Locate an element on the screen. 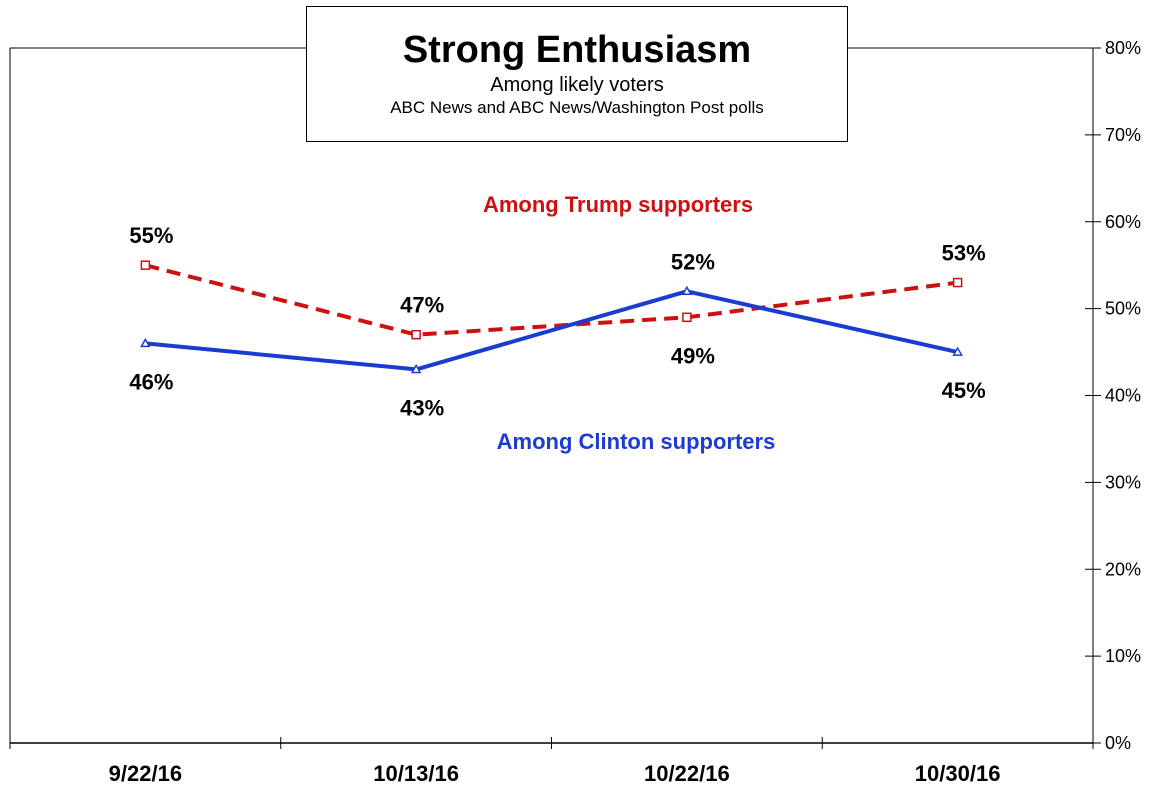 Image resolution: width=1159 pixels, height=785 pixels. series-label-trump: Among Trump supporters is located at coordinates (618, 204).